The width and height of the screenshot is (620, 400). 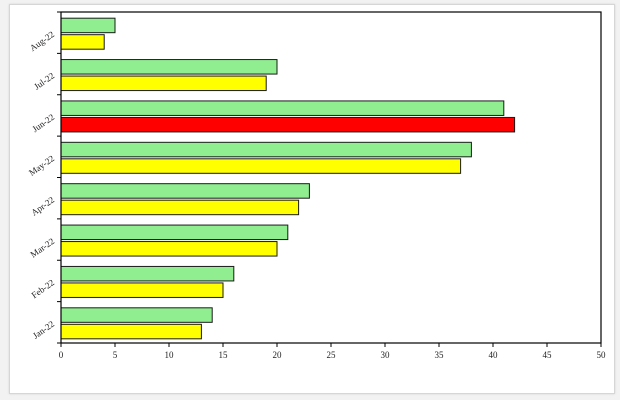 I want to click on y-tick-label: Jun-22, so click(x=43, y=123).